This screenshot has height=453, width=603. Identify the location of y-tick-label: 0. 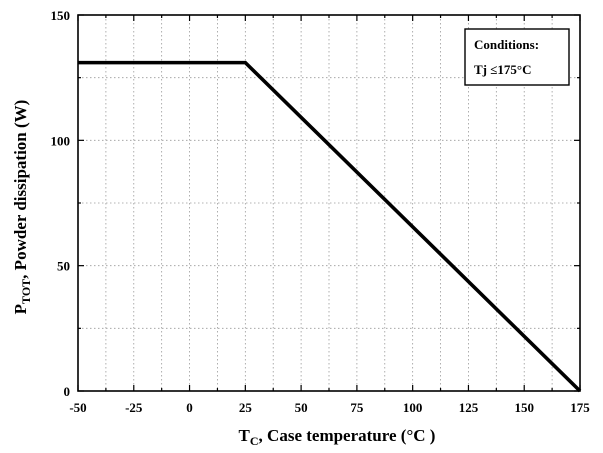
(67, 391).